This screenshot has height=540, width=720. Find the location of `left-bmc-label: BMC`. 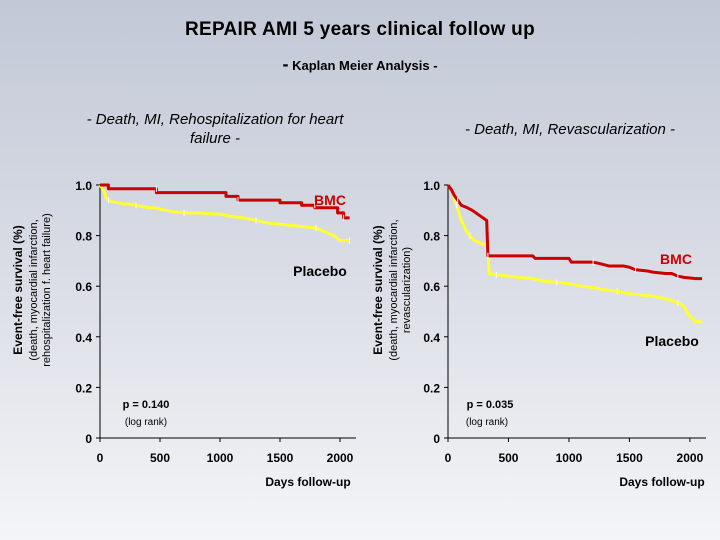

left-bmc-label: BMC is located at coordinates (330, 200).